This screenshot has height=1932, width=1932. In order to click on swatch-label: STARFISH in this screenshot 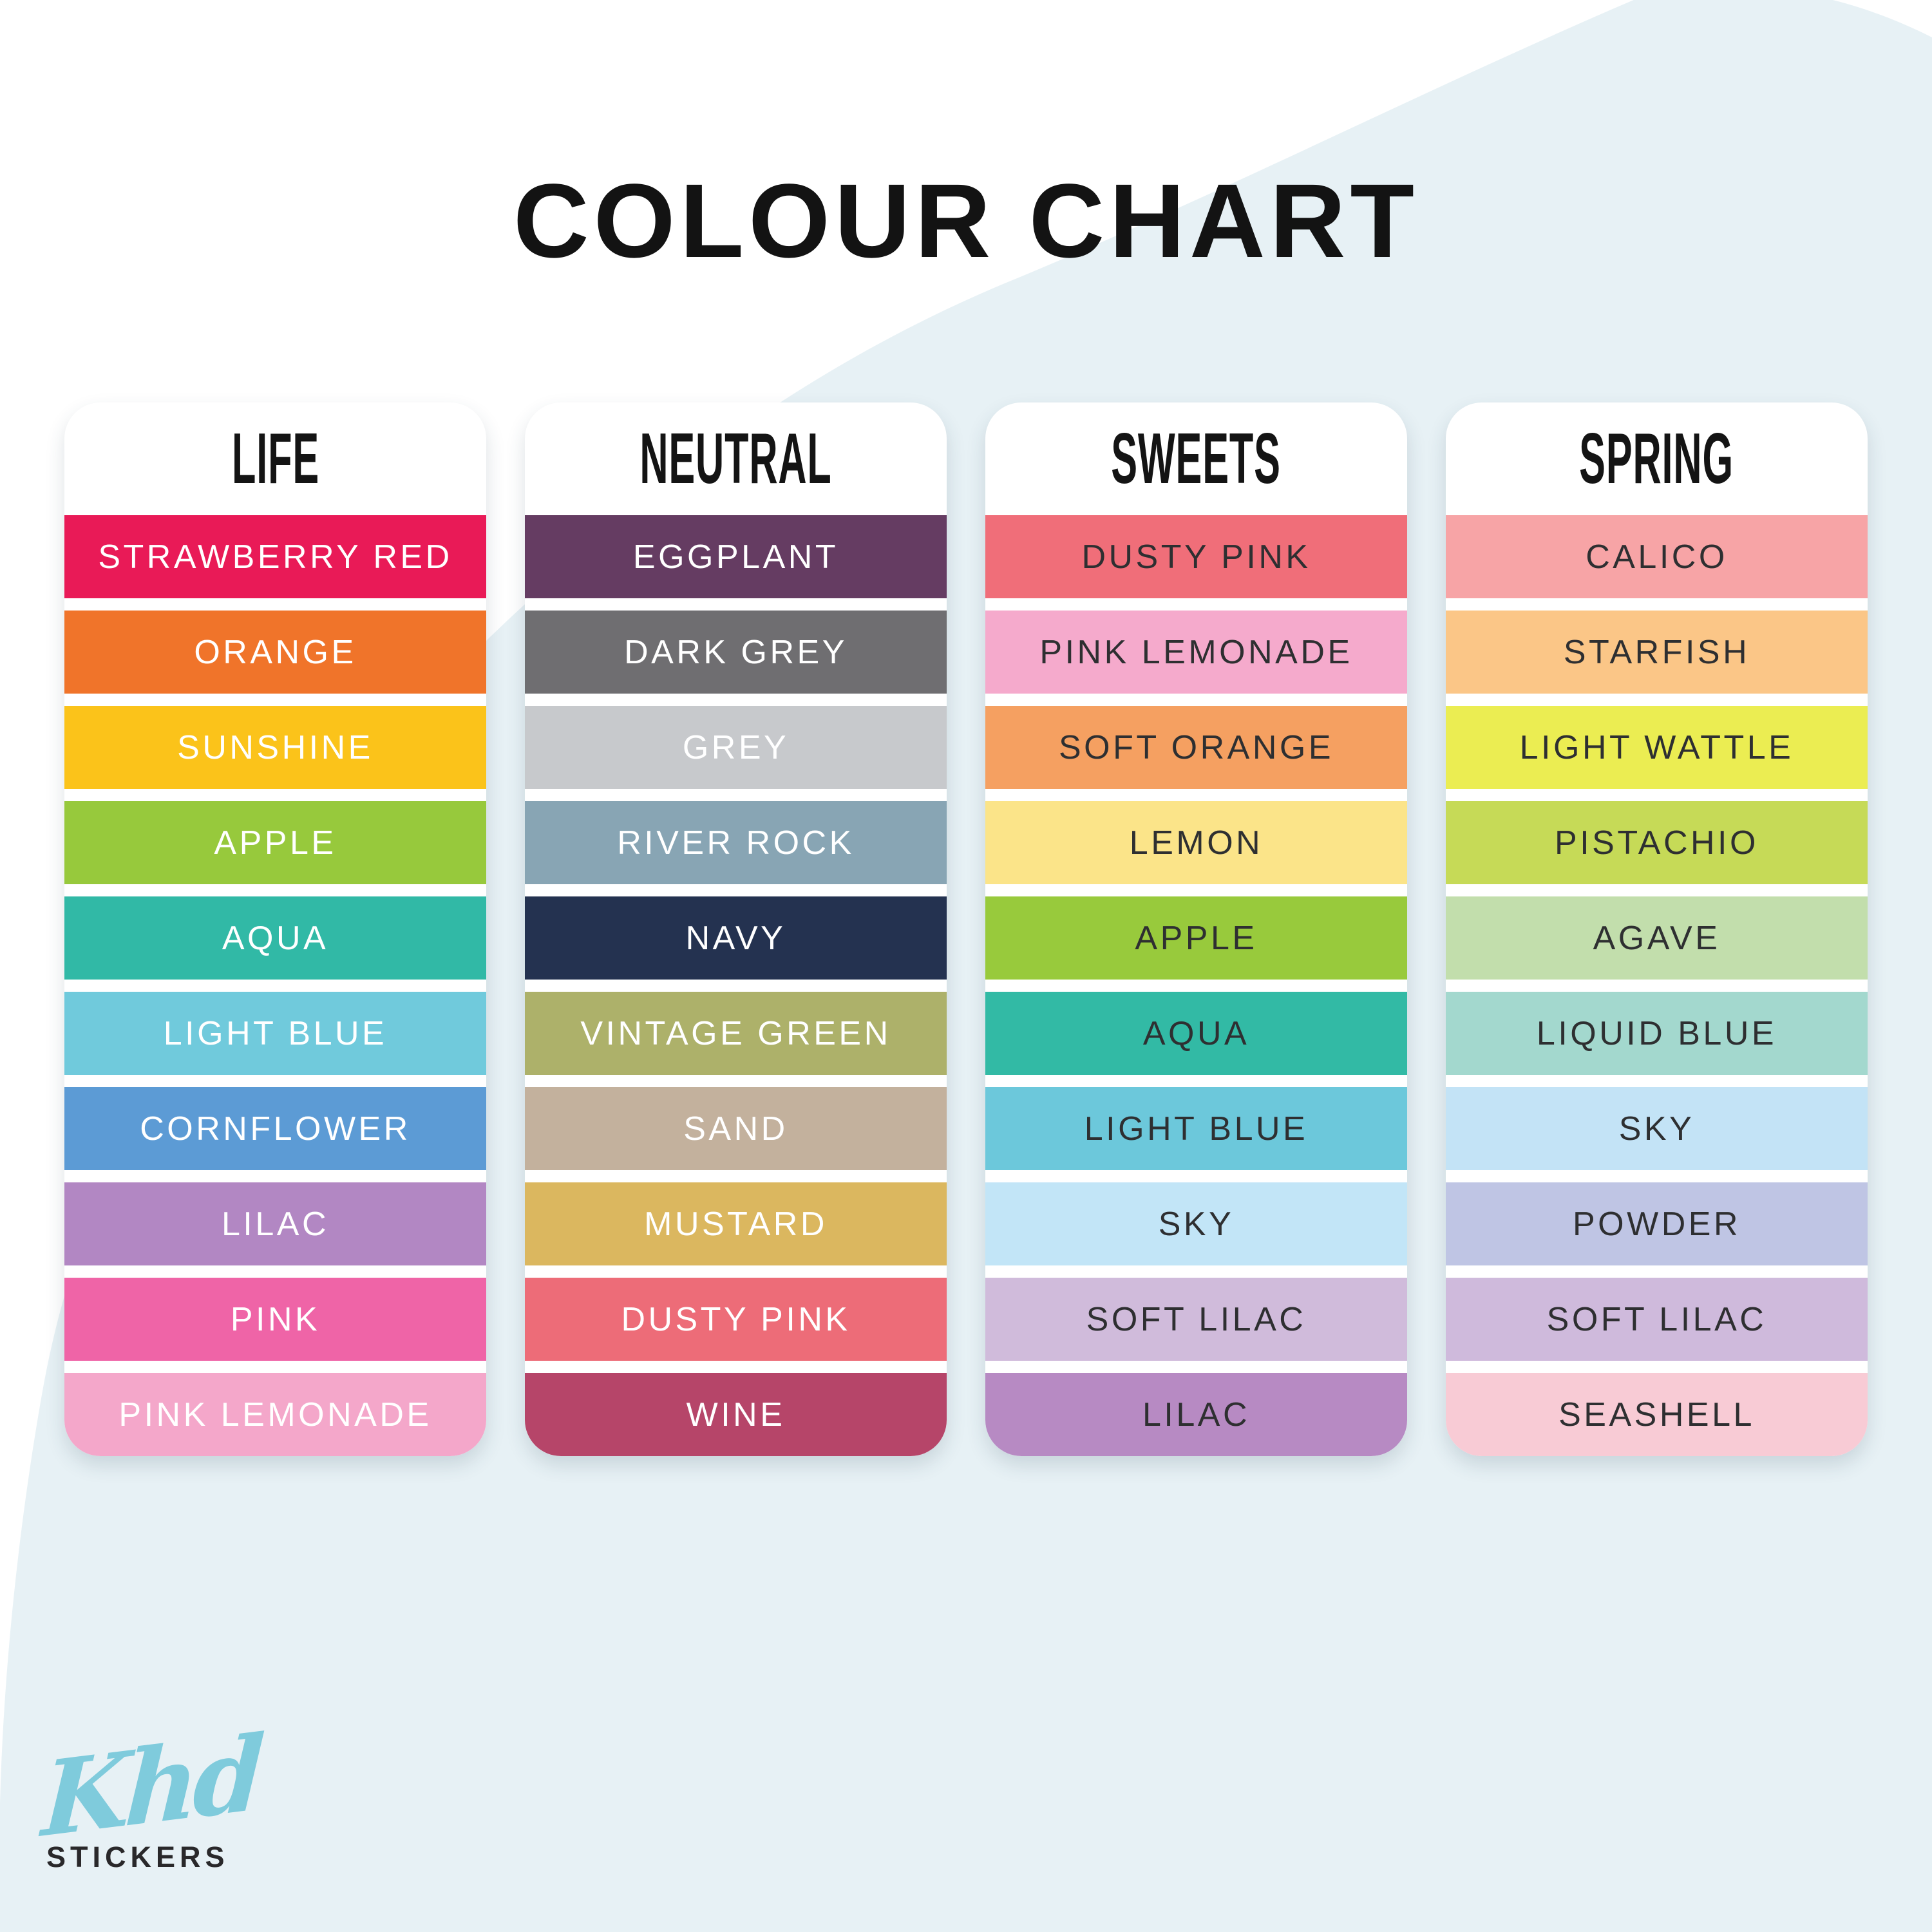, I will do `click(1657, 652)`.